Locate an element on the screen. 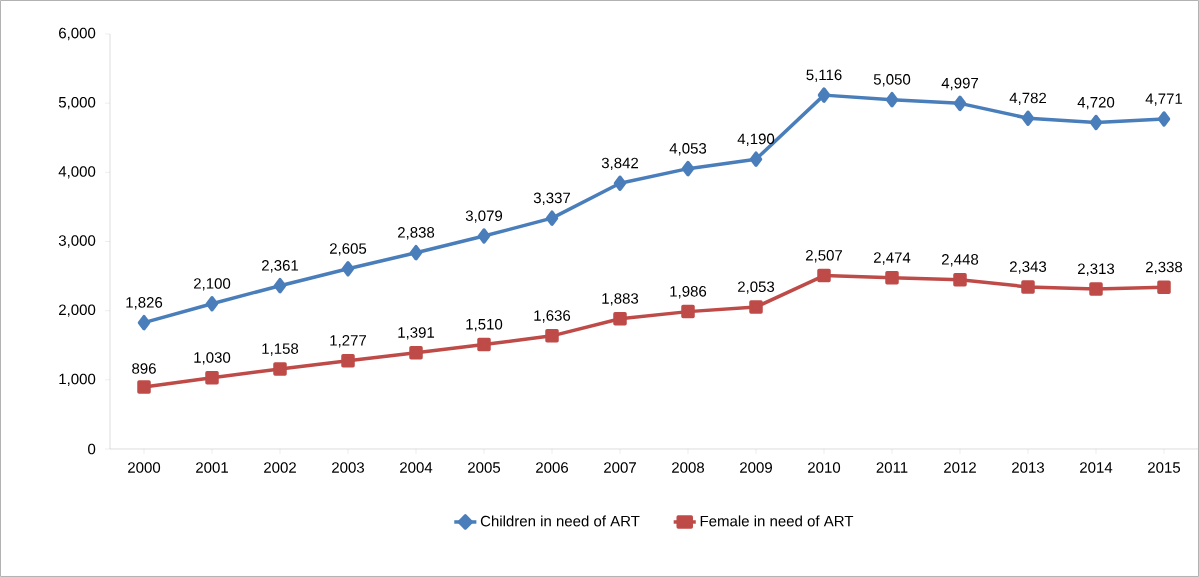  data-label: 1,030 is located at coordinates (212, 358).